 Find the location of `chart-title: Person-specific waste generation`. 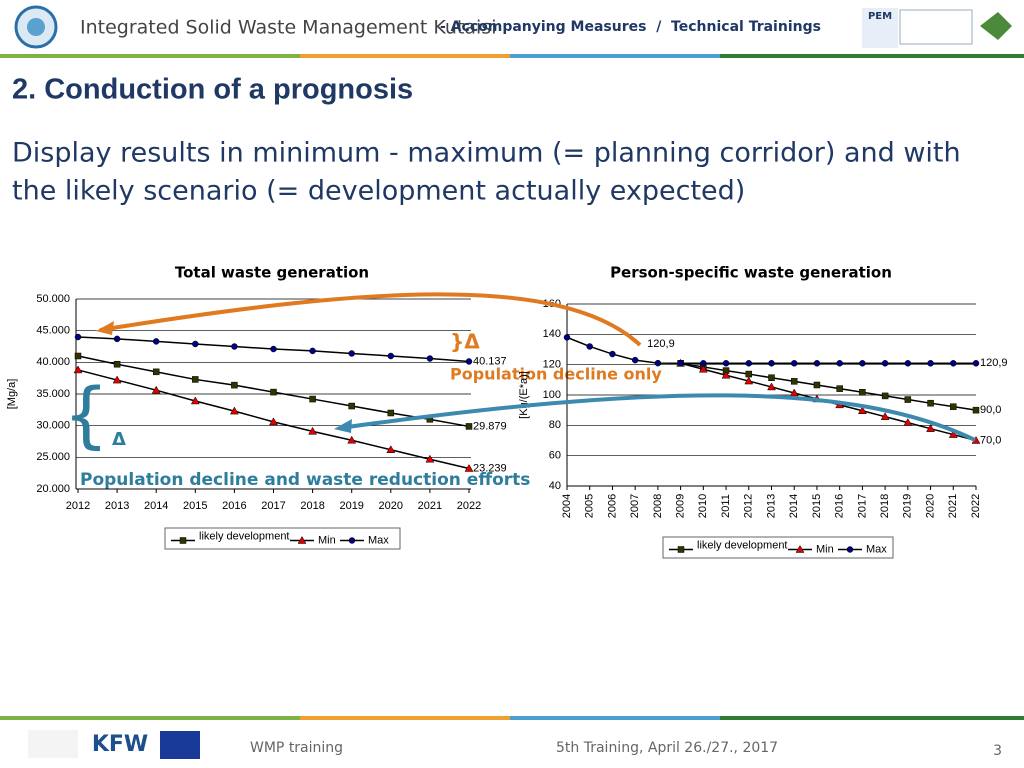

chart-title: Person-specific waste generation is located at coordinates (751, 273).